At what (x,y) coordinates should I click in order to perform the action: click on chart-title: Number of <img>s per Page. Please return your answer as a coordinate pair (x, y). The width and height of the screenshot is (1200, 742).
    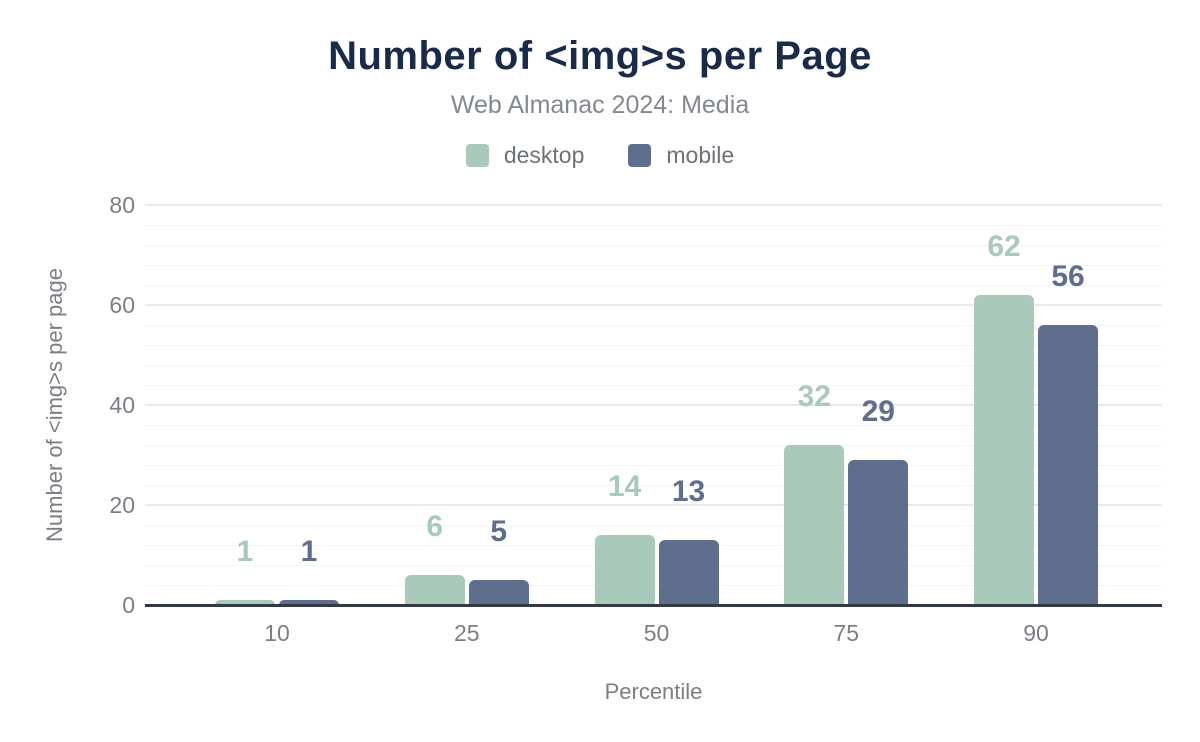
    Looking at the image, I should click on (600, 56).